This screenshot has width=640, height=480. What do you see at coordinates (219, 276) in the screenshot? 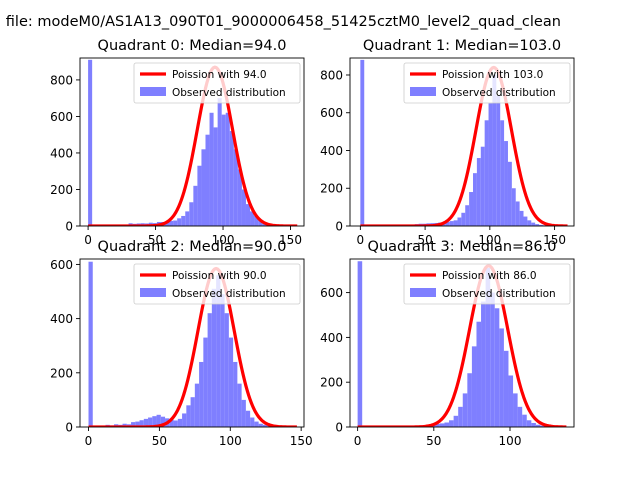
I see `legend-label-poisson: Poission with 90.0` at bounding box center [219, 276].